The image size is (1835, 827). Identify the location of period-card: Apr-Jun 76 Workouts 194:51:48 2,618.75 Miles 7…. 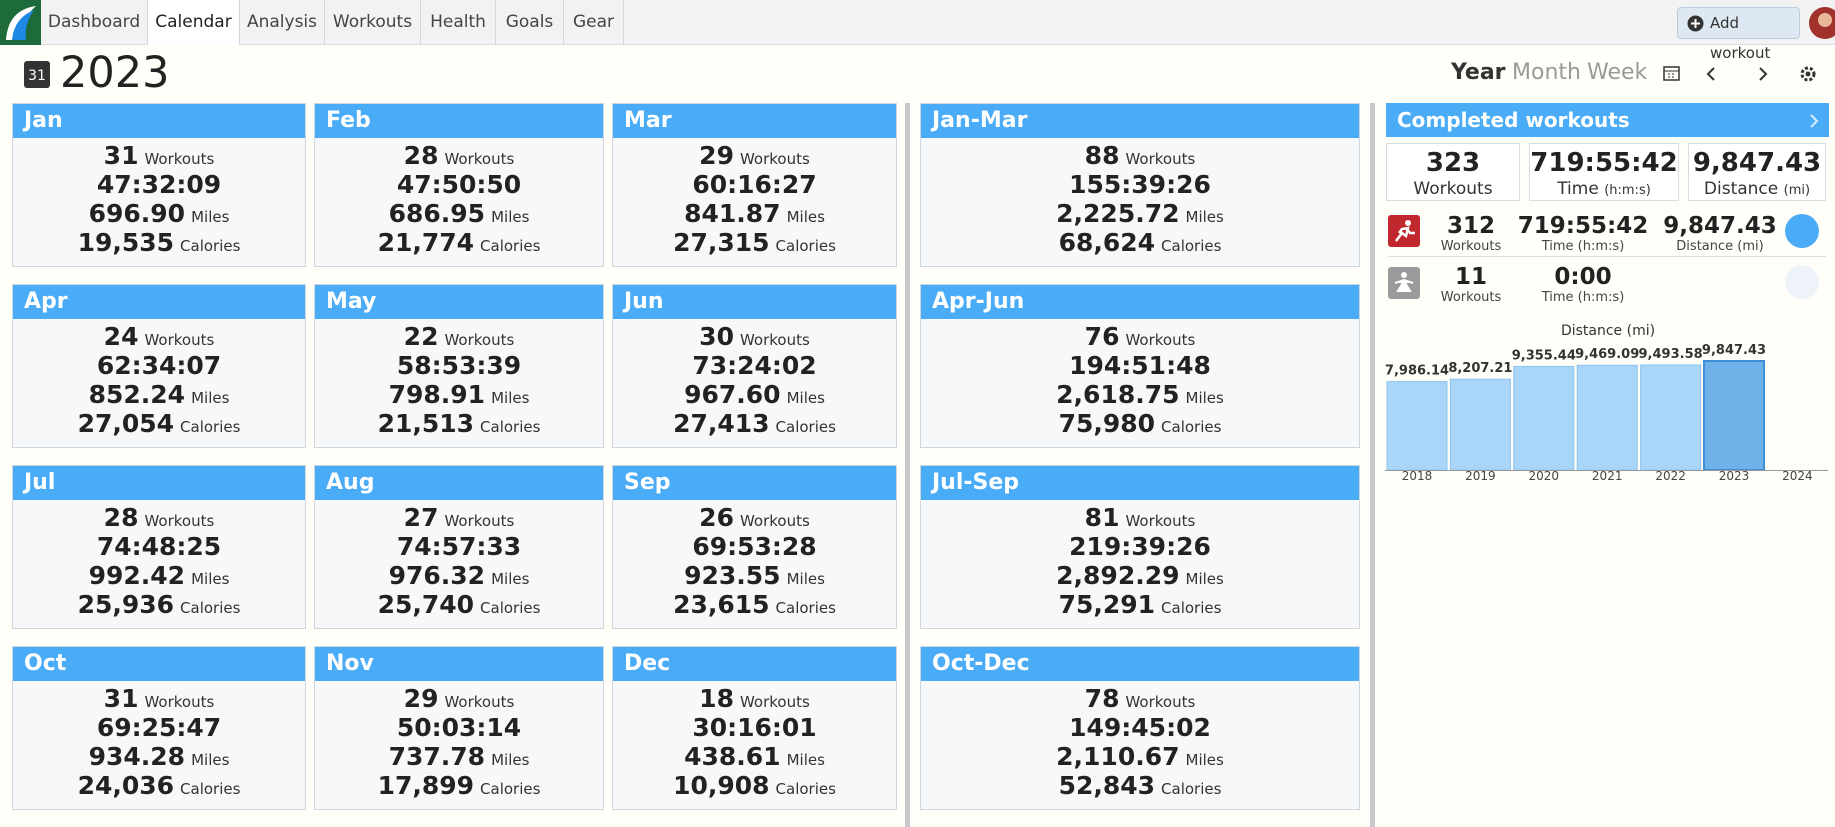
(1140, 366).